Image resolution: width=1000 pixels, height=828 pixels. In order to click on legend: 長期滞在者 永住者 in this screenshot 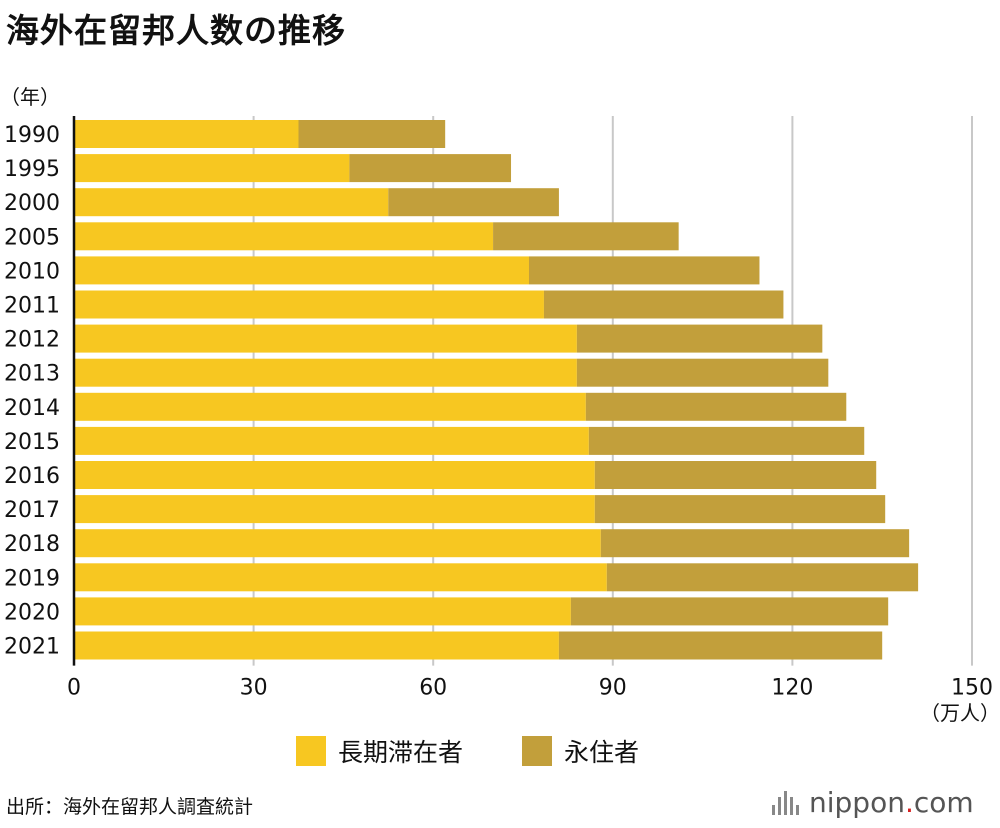, I will do `click(467, 751)`.